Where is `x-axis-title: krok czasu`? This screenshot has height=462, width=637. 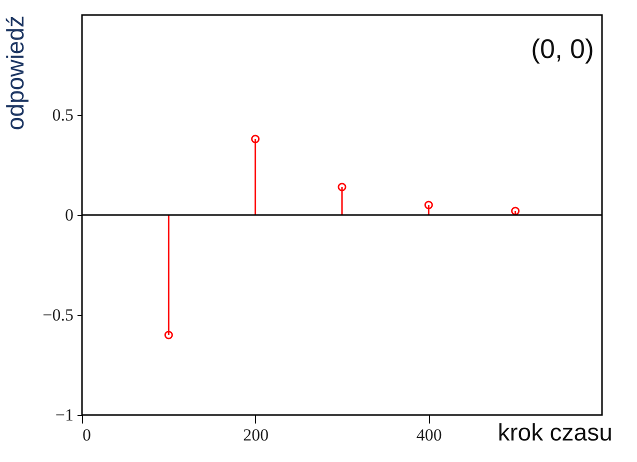
x-axis-title: krok czasu is located at coordinates (555, 433).